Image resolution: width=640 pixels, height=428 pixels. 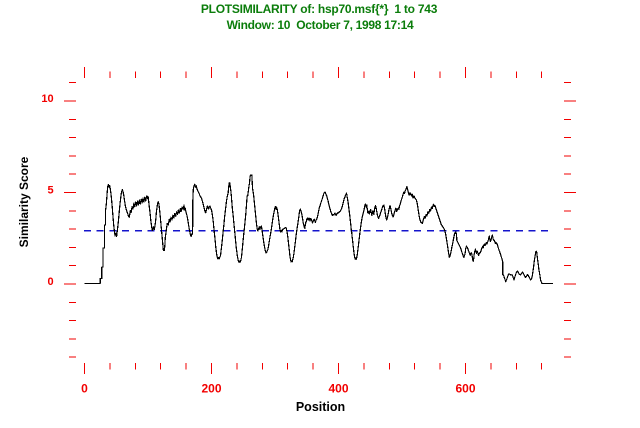 What do you see at coordinates (50, 191) in the screenshot?
I see `svg-text: 5` at bounding box center [50, 191].